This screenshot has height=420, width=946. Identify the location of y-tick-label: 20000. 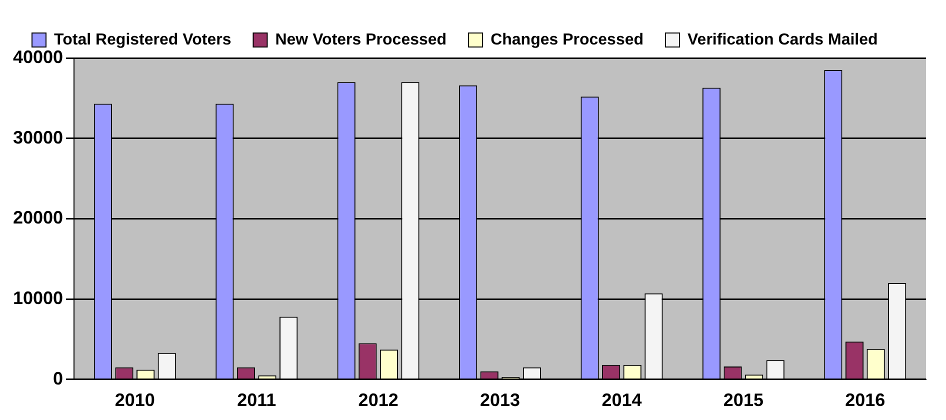
(38, 218).